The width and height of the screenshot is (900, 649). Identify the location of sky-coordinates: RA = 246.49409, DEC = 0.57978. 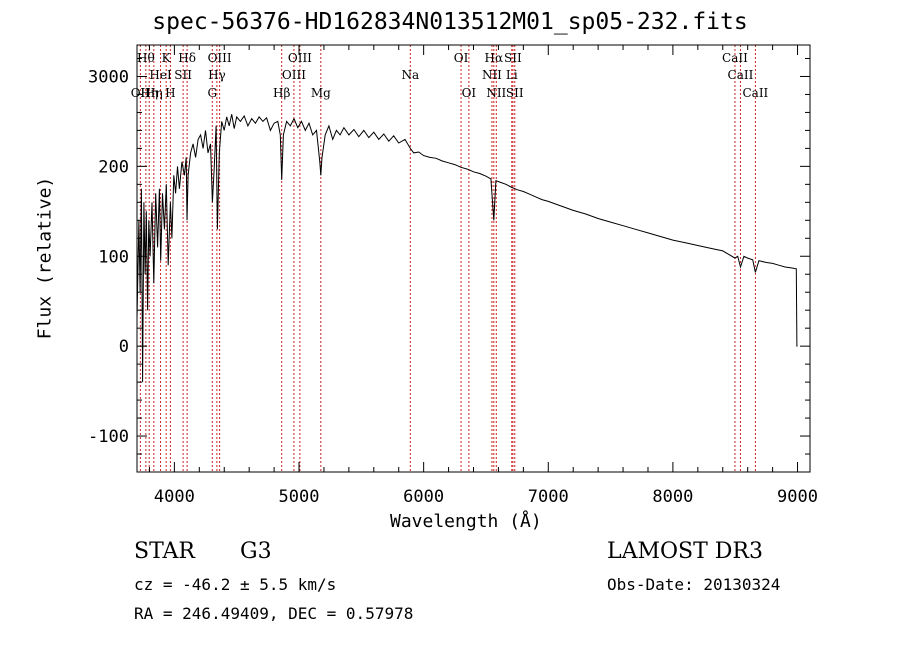
(274, 613).